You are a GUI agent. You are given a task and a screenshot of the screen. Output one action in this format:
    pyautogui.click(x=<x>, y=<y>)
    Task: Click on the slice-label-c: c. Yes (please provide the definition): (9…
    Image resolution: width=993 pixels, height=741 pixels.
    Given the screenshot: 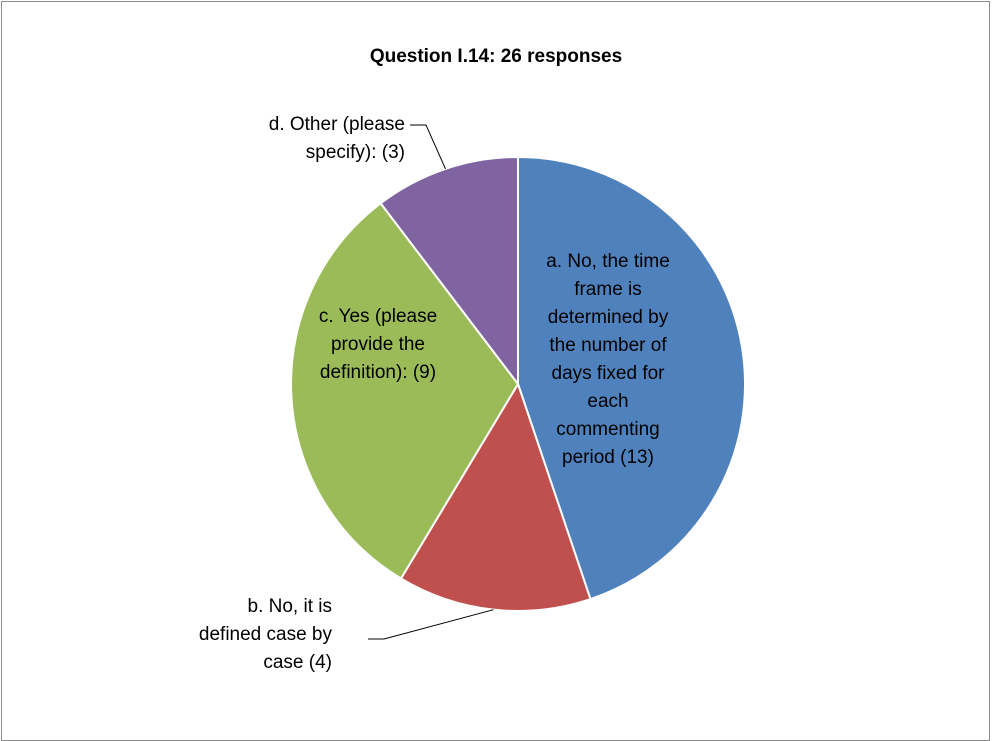 What is the action you would take?
    pyautogui.click(x=378, y=344)
    